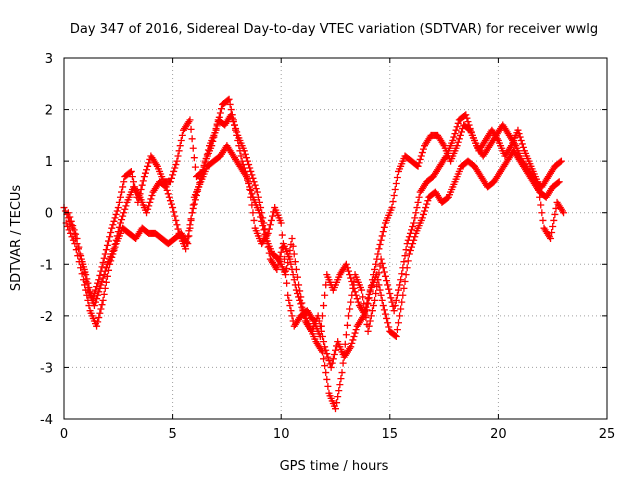 The image size is (640, 480). Describe the element at coordinates (172, 434) in the screenshot. I see `x-tick-label: 5` at that location.